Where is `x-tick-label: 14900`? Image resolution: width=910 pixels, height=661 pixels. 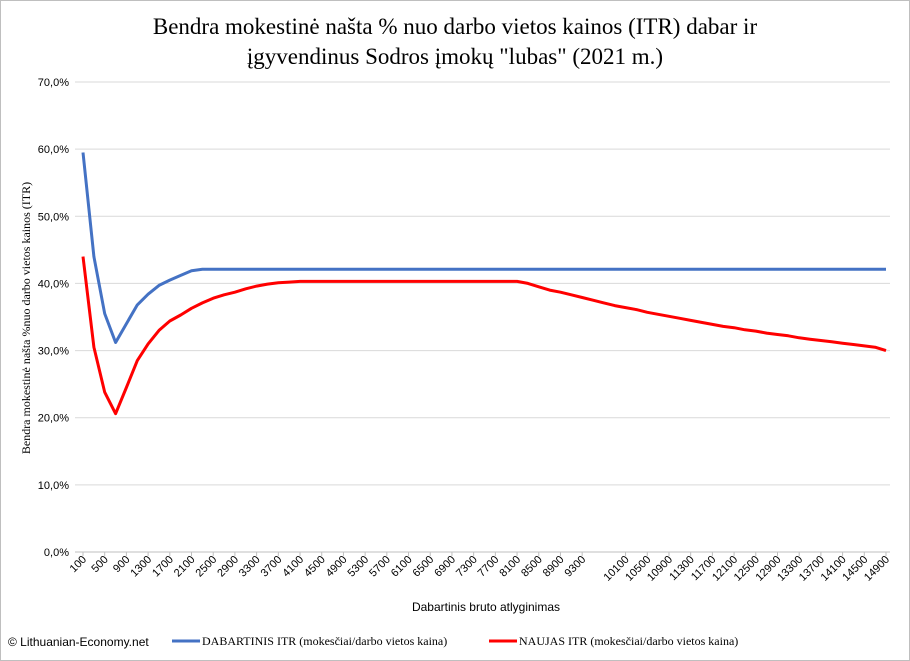
x-tick-label: 14900 is located at coordinates (877, 569).